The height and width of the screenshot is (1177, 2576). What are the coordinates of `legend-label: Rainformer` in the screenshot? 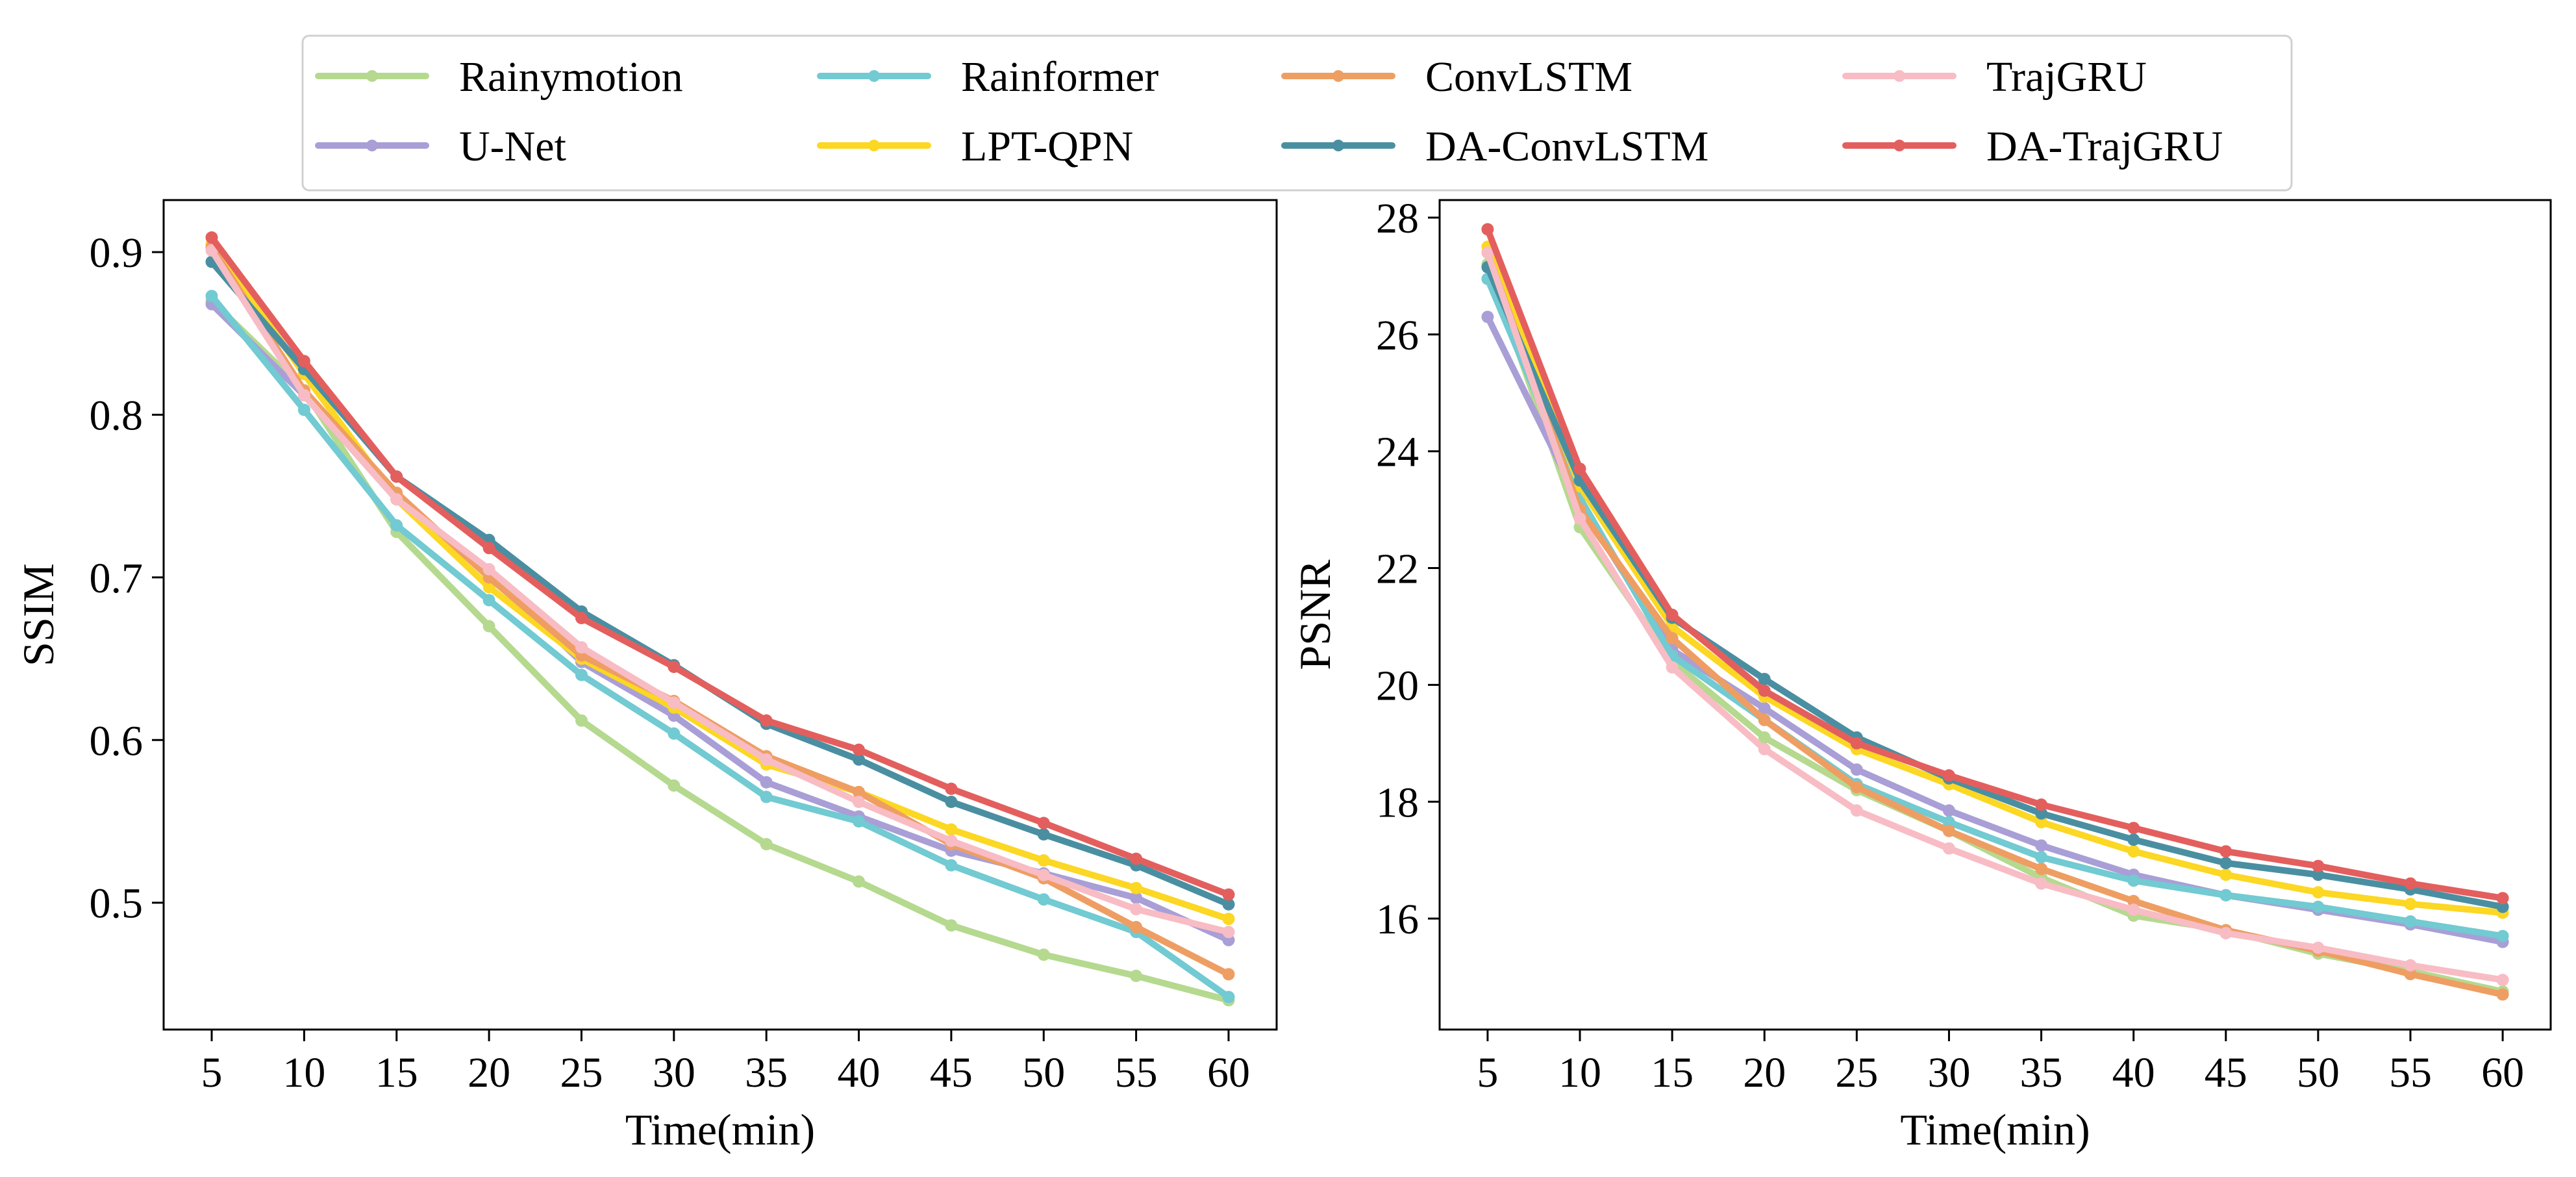 It's located at (1059, 77).